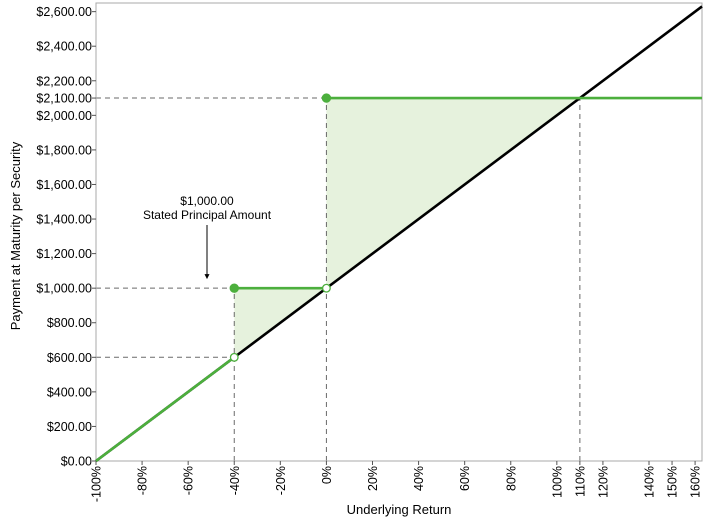 Image resolution: width=707 pixels, height=521 pixels. What do you see at coordinates (327, 475) in the screenshot?
I see `x-tick-label: 0%` at bounding box center [327, 475].